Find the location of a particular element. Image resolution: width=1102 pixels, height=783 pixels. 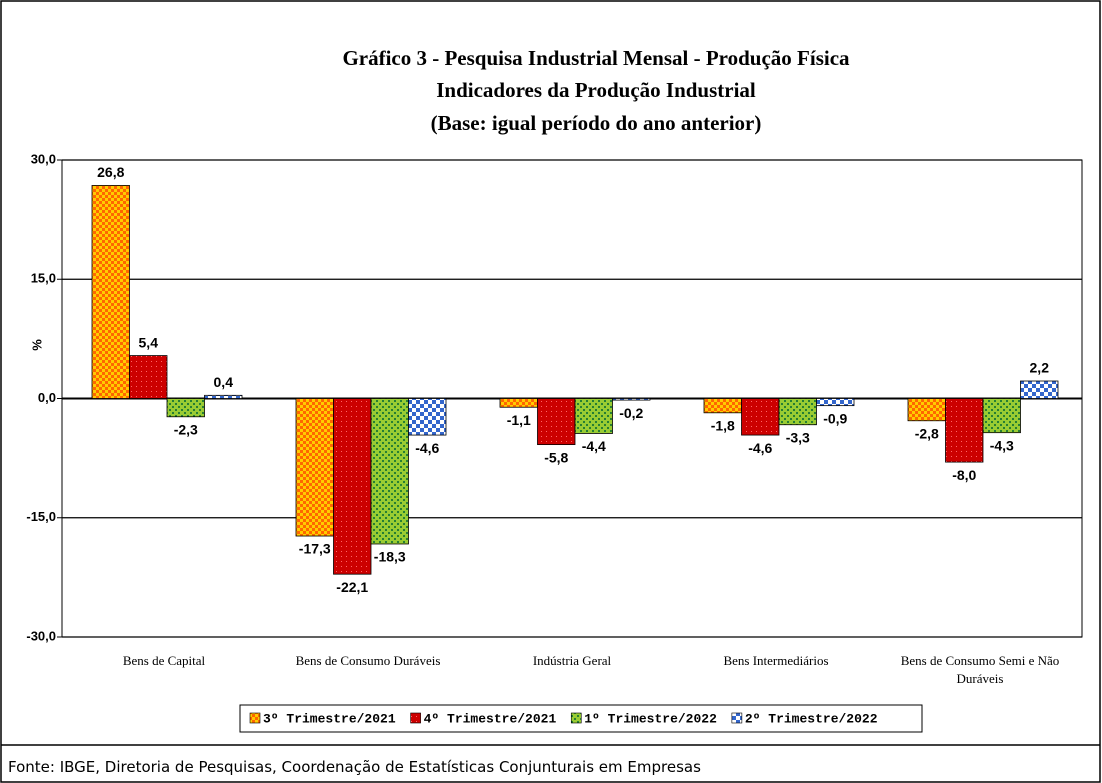

legend-label: 3º Trimestre/2021 is located at coordinates (329, 718).